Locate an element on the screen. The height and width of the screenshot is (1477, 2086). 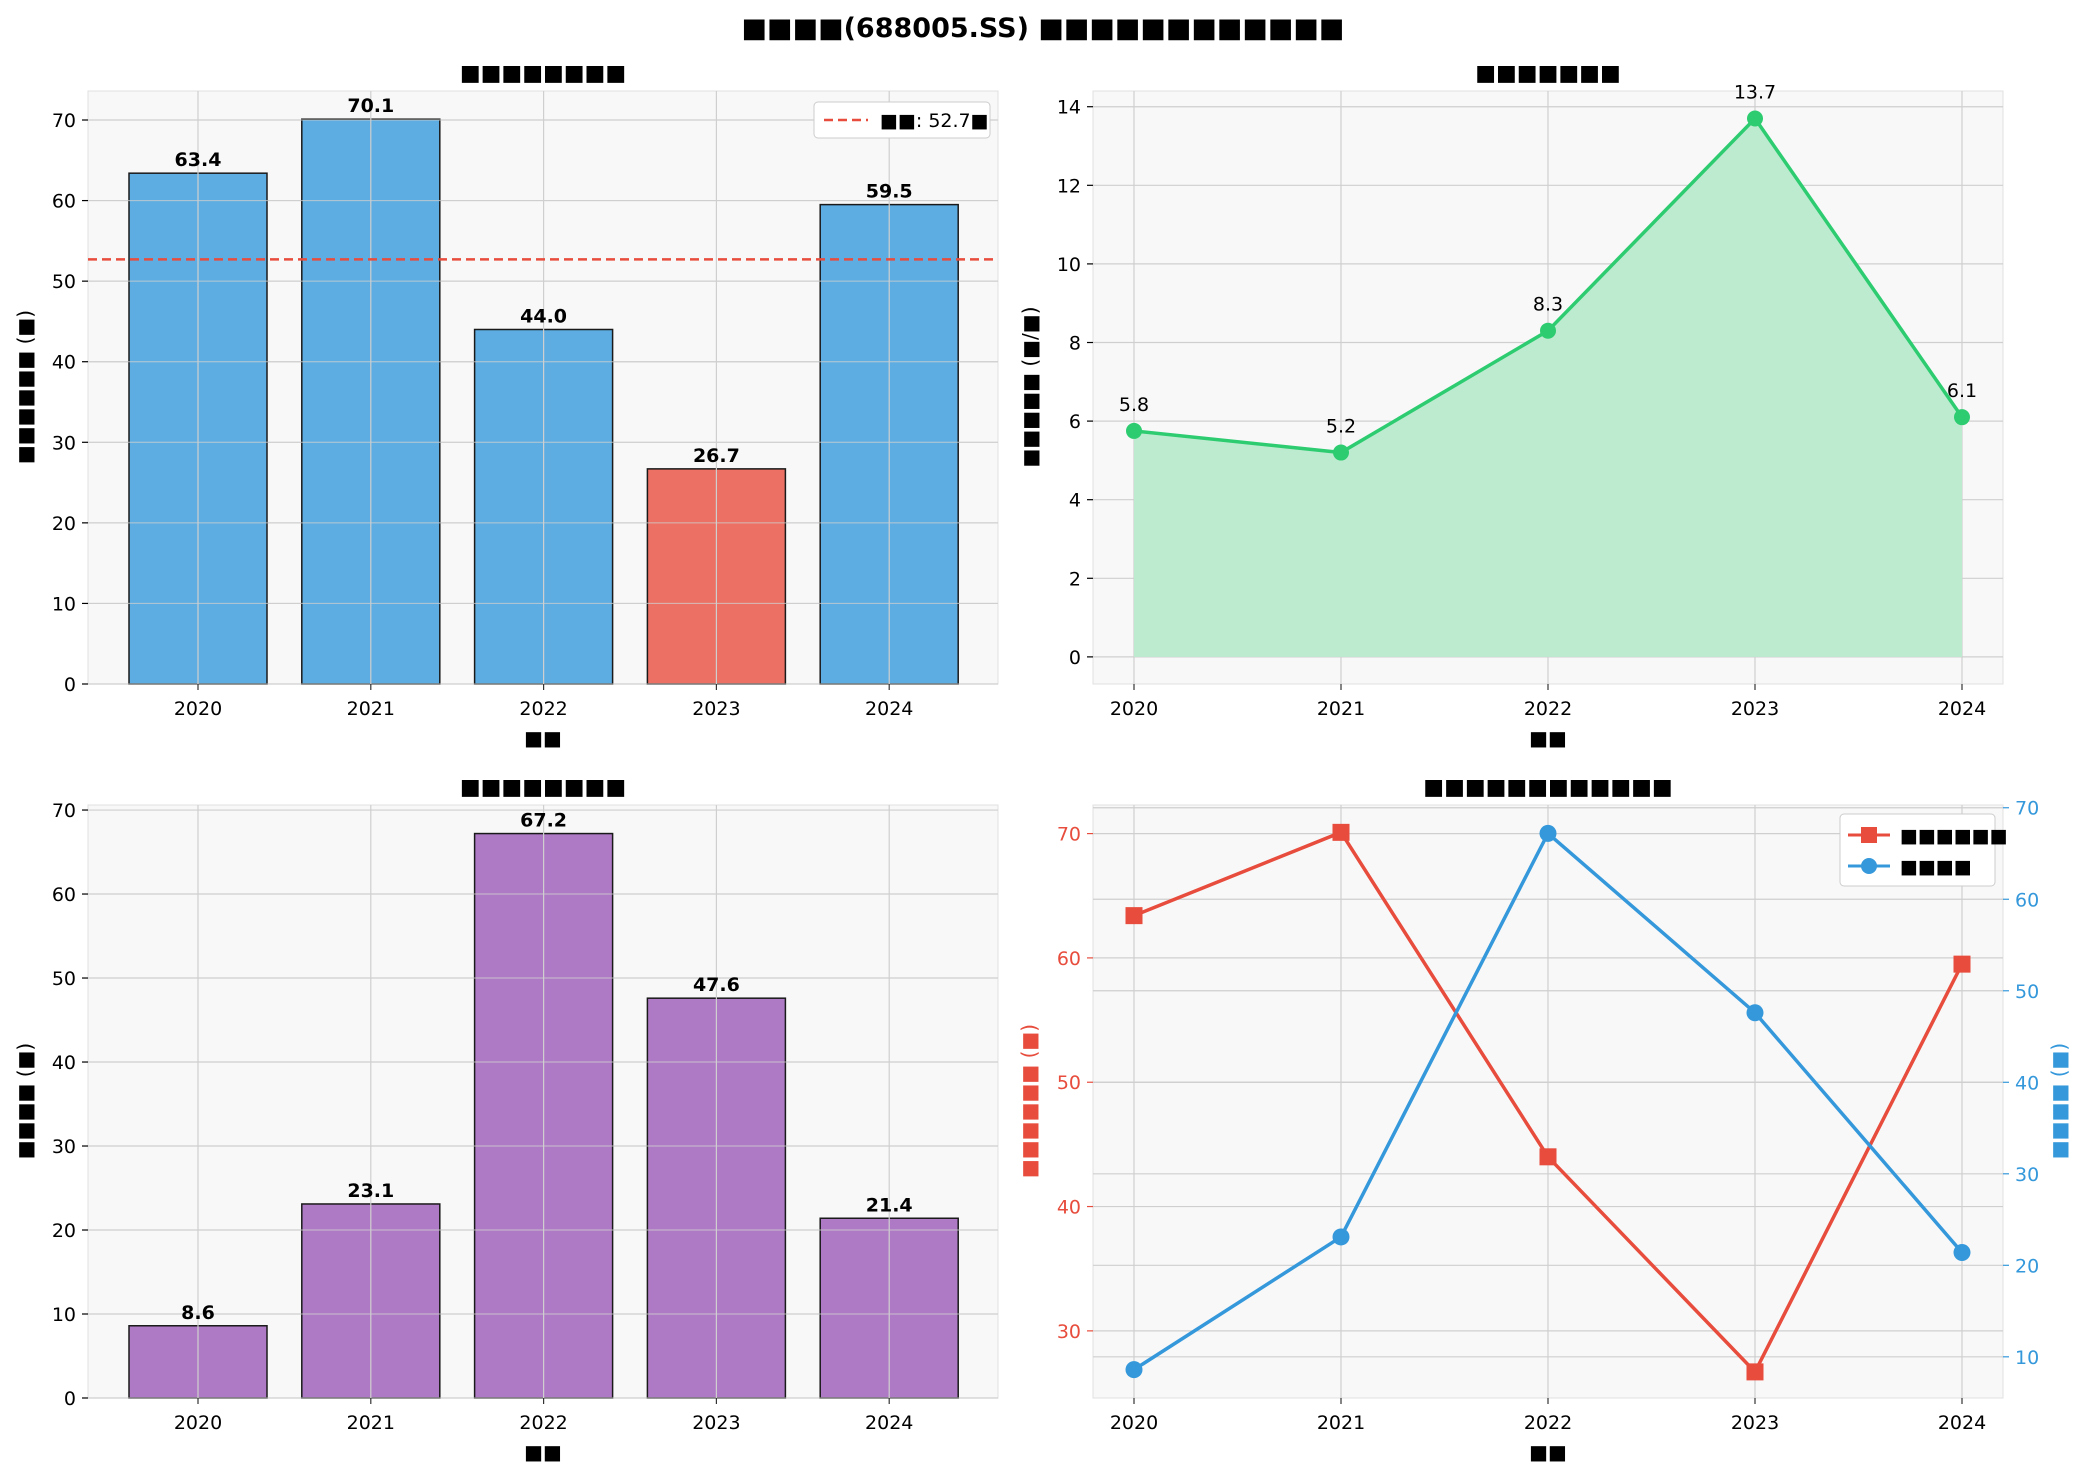
legend-series-1-label: ■■■■■■ is located at coordinates (1954, 836).